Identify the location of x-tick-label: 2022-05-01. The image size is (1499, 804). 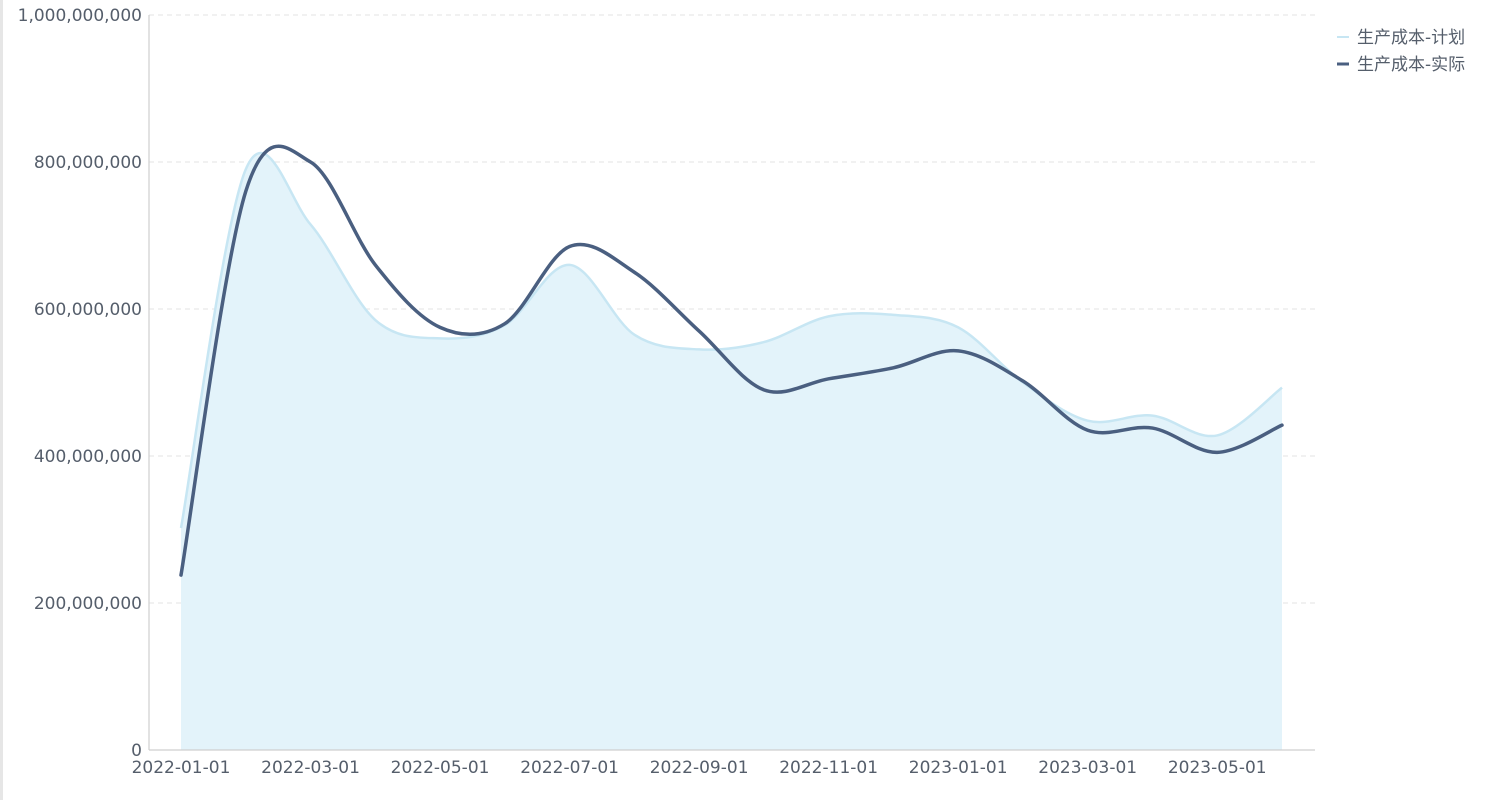
(440, 768).